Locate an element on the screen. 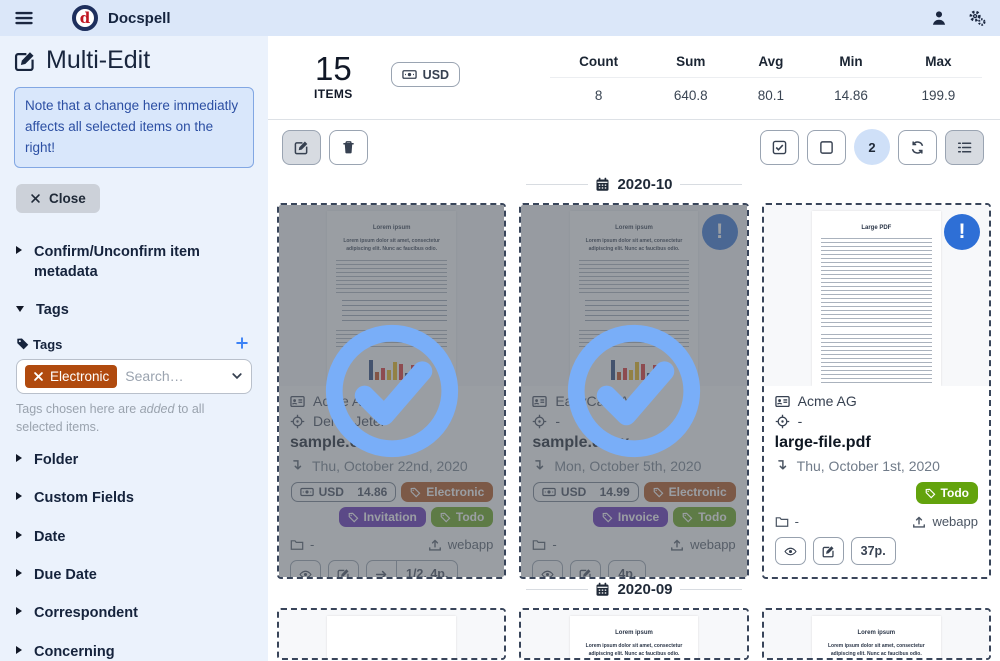  remove-tag-icon is located at coordinates (38, 376).